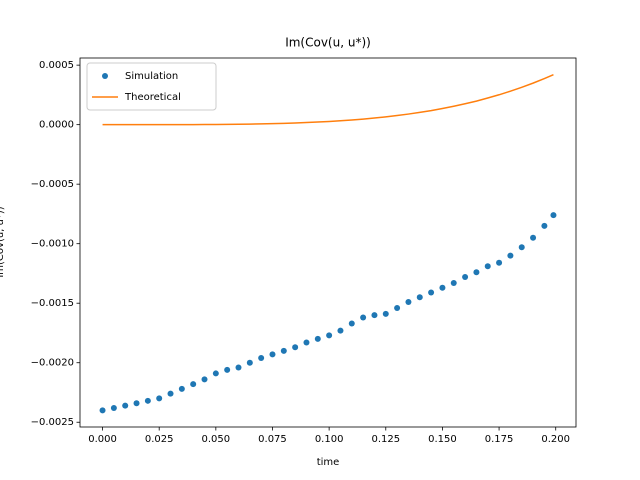 The width and height of the screenshot is (640, 480). Describe the element at coordinates (52, 244) in the screenshot. I see `y-tick-label: −0.0010` at that location.